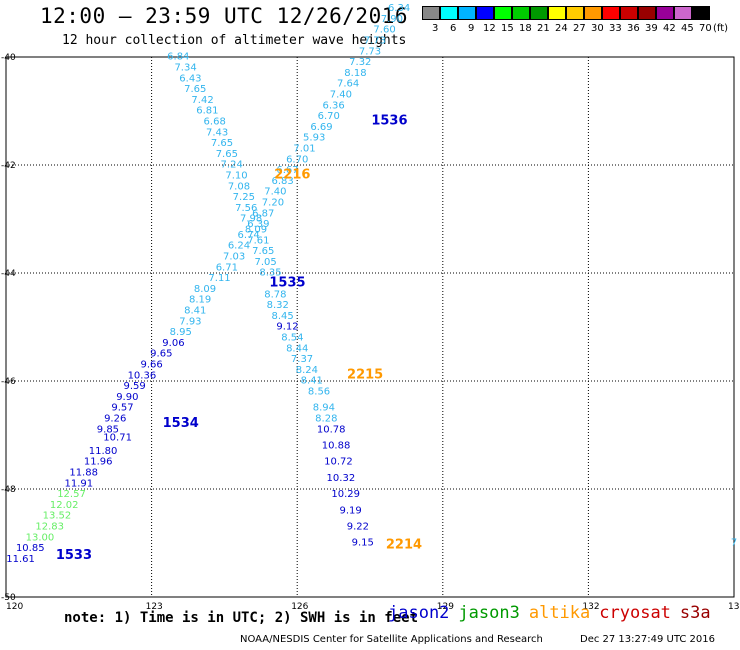 This screenshot has height=650, width=740. I want to click on wave-height-value: 7.03, so click(234, 257).